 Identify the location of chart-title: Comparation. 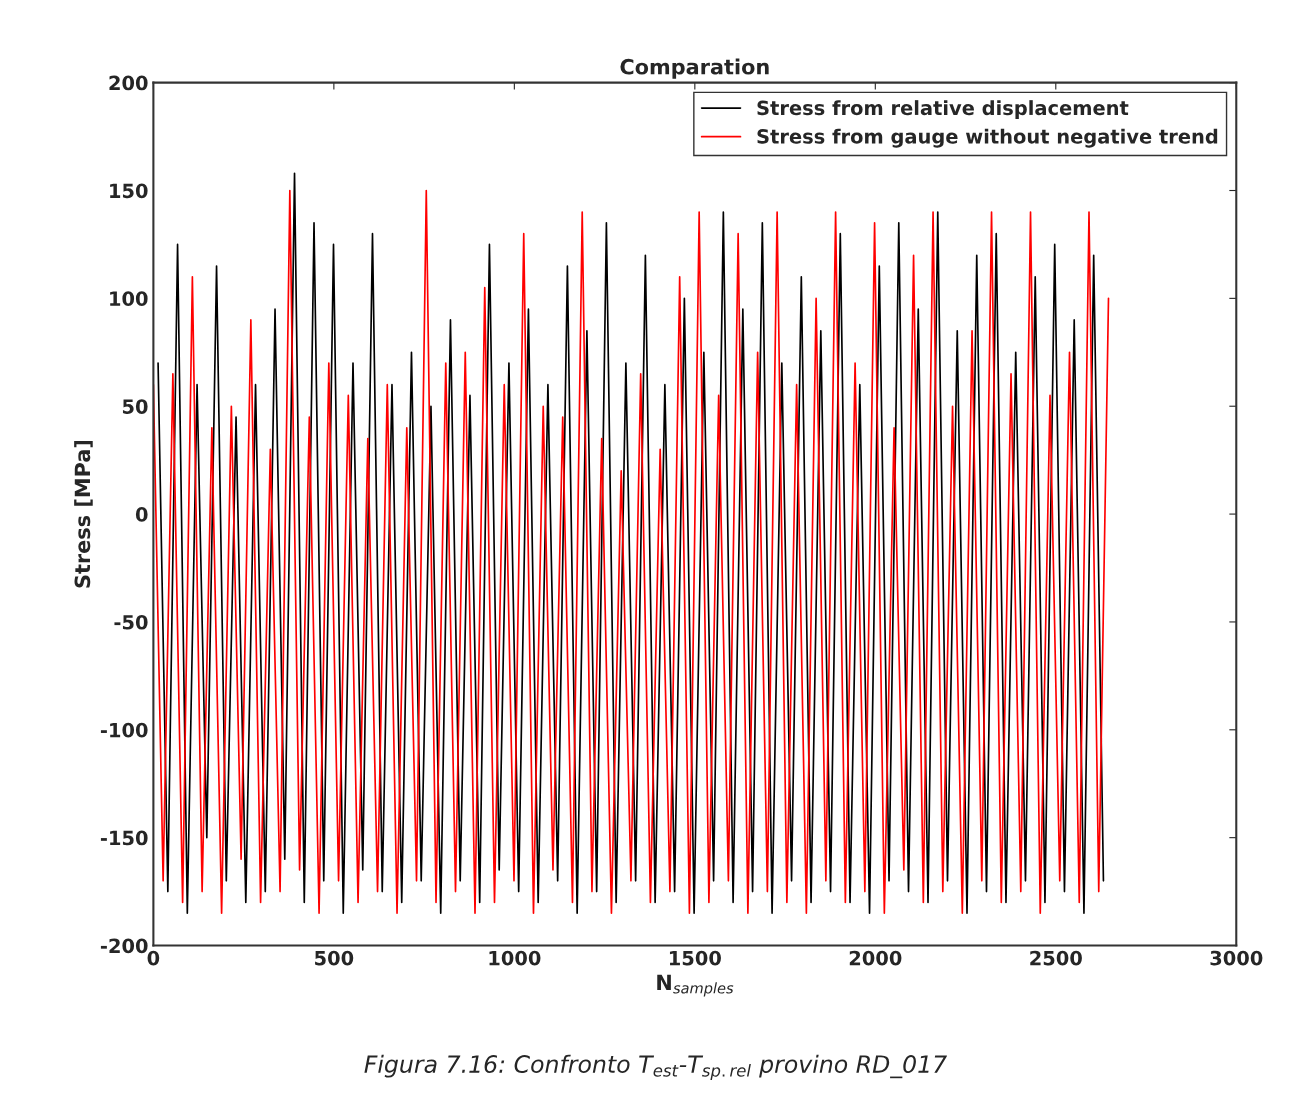
(694, 68).